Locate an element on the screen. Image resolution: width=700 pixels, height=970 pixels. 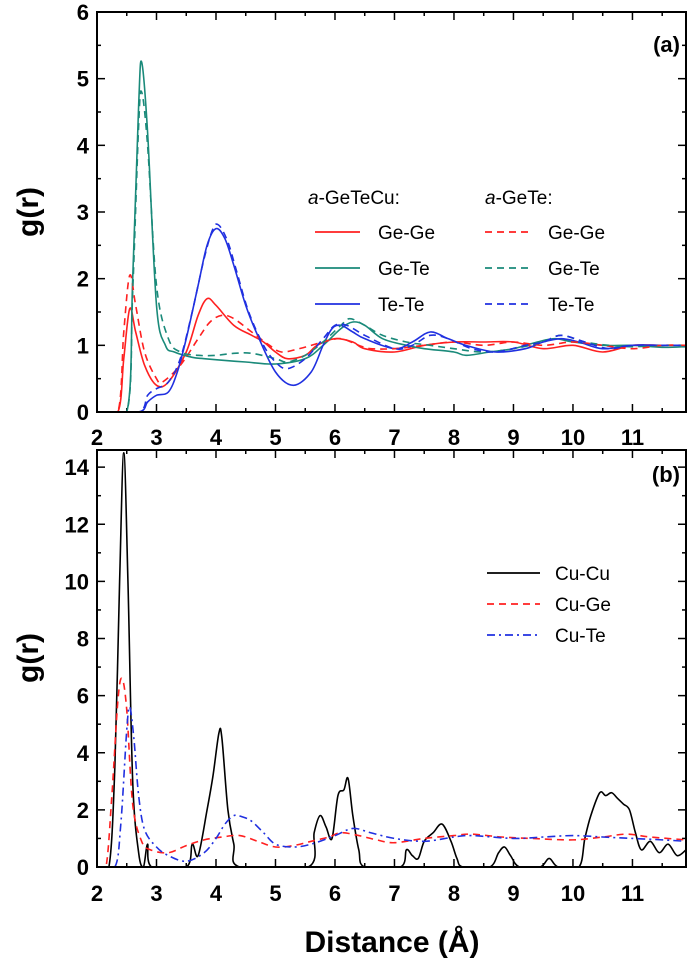
legend-group-title-gt: a-GeTe: is located at coordinates (519, 198).